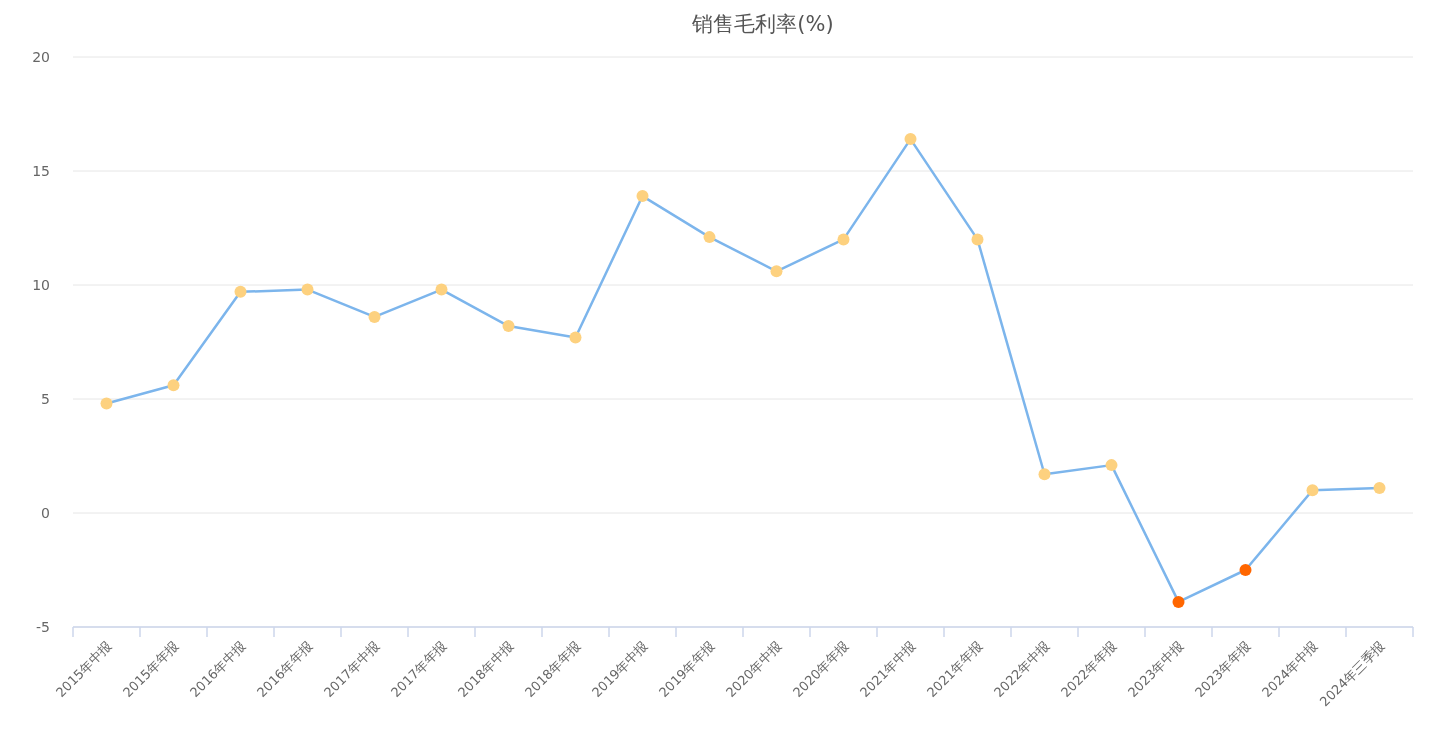 This screenshot has height=734, width=1439. What do you see at coordinates (762, 24) in the screenshot?
I see `chart-title: 销售毛利率(%)` at bounding box center [762, 24].